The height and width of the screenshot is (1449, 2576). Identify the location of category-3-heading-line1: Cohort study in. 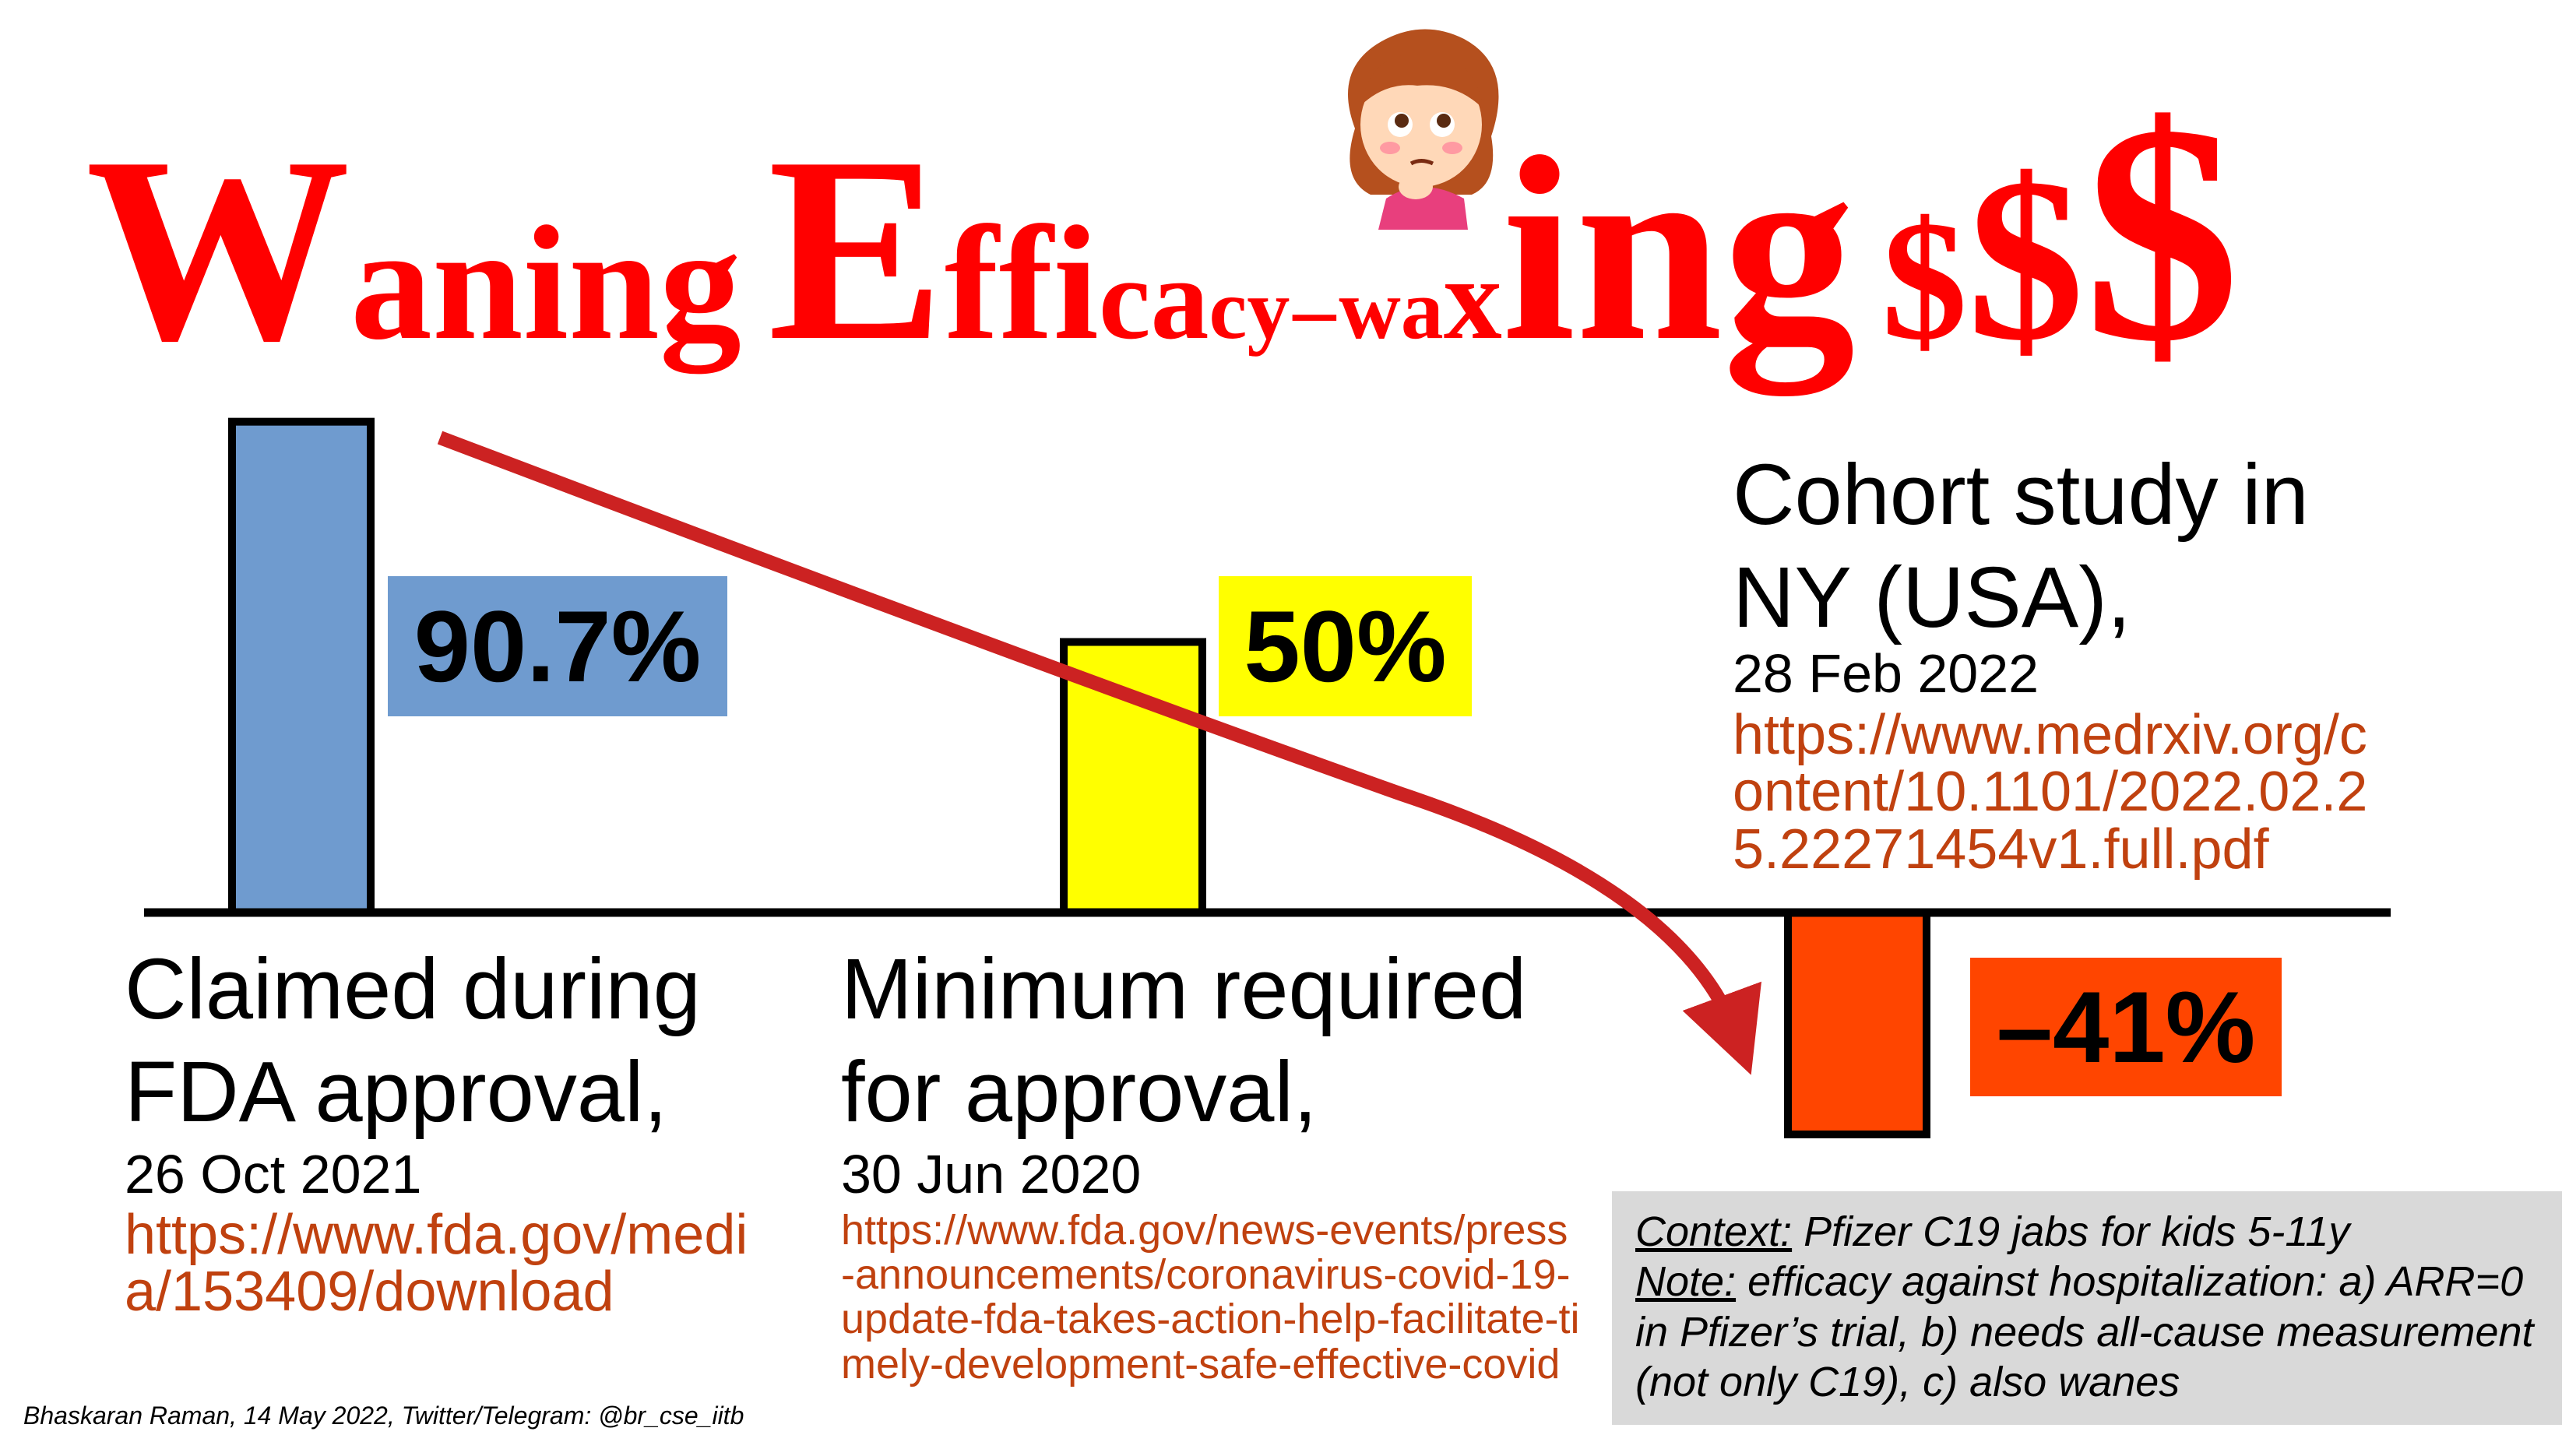
(2021, 495).